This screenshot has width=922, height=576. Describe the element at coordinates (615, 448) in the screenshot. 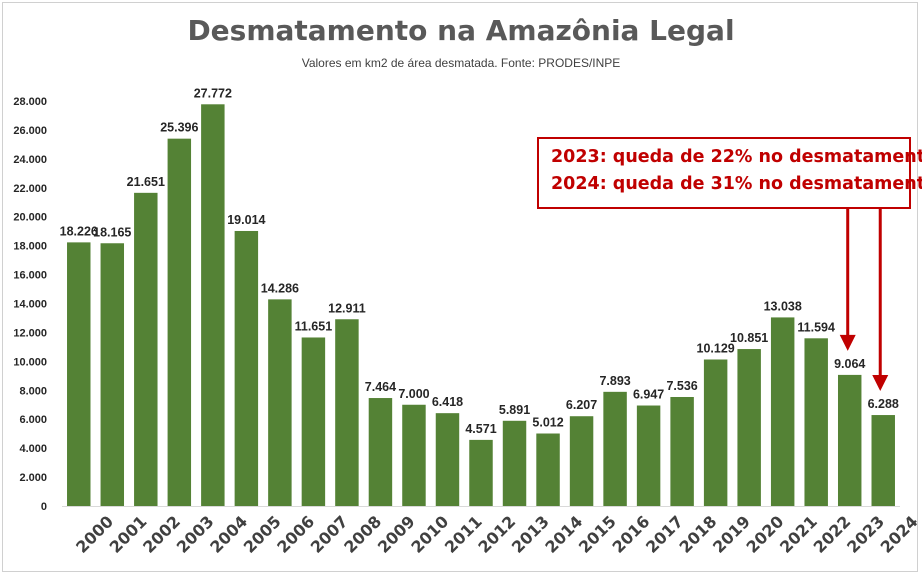

I see `bar-2016` at that location.